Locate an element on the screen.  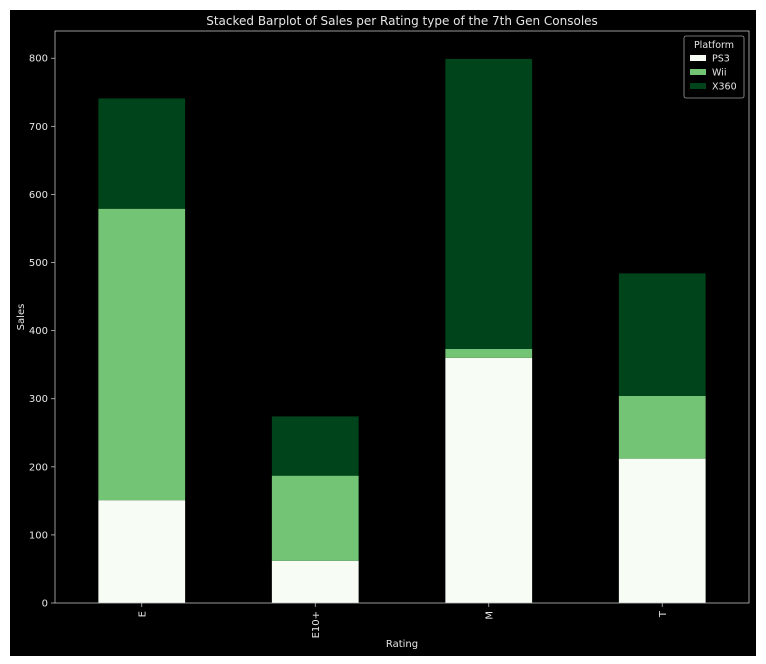
x-tick-label: E is located at coordinates (142, 614).